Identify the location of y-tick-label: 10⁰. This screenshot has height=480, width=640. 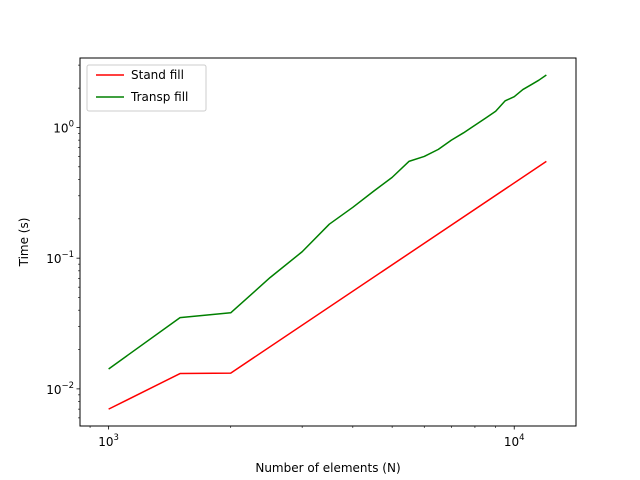
(63, 127).